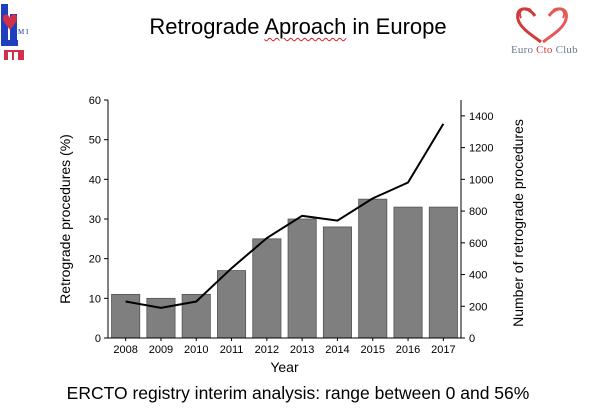 The image size is (596, 410). Describe the element at coordinates (302, 350) in the screenshot. I see `x-tick-label-2013: 2013` at that location.